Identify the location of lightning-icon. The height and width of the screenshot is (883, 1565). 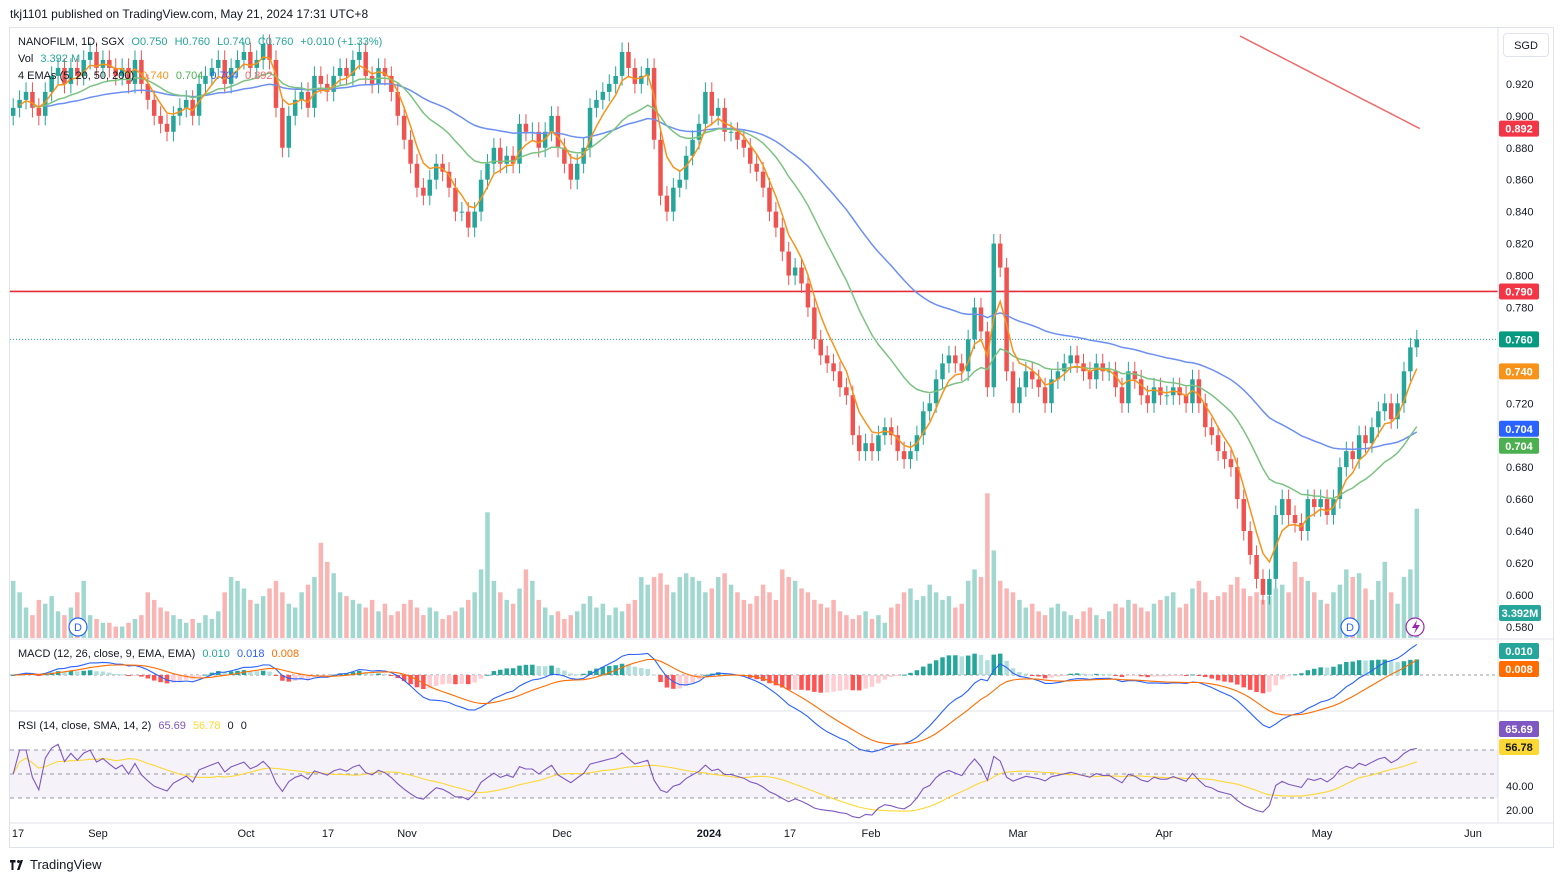
(1416, 627).